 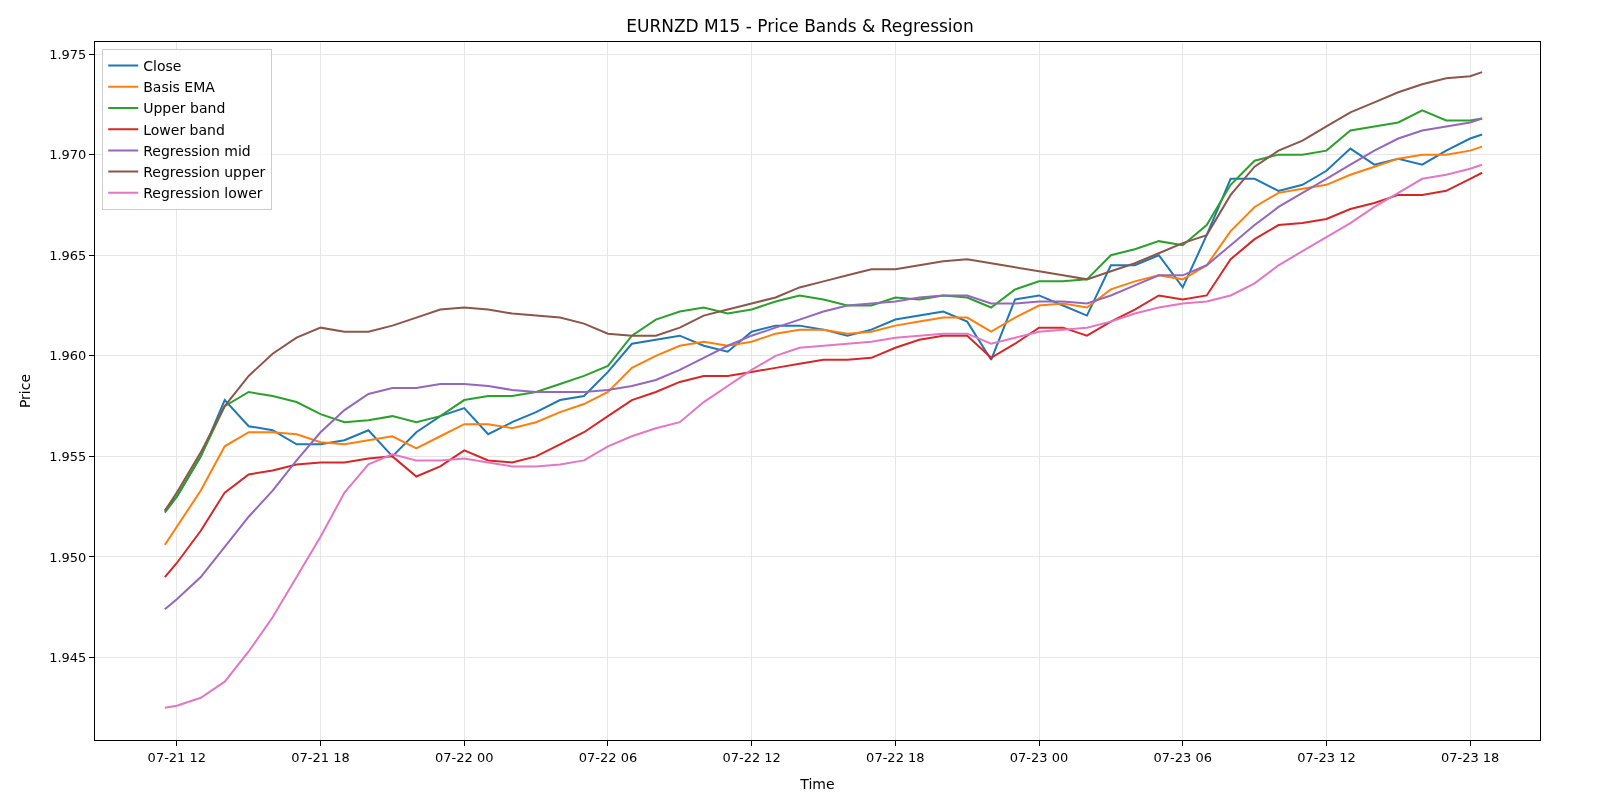 I want to click on x-tick-label: 07-22 06, so click(x=608, y=757).